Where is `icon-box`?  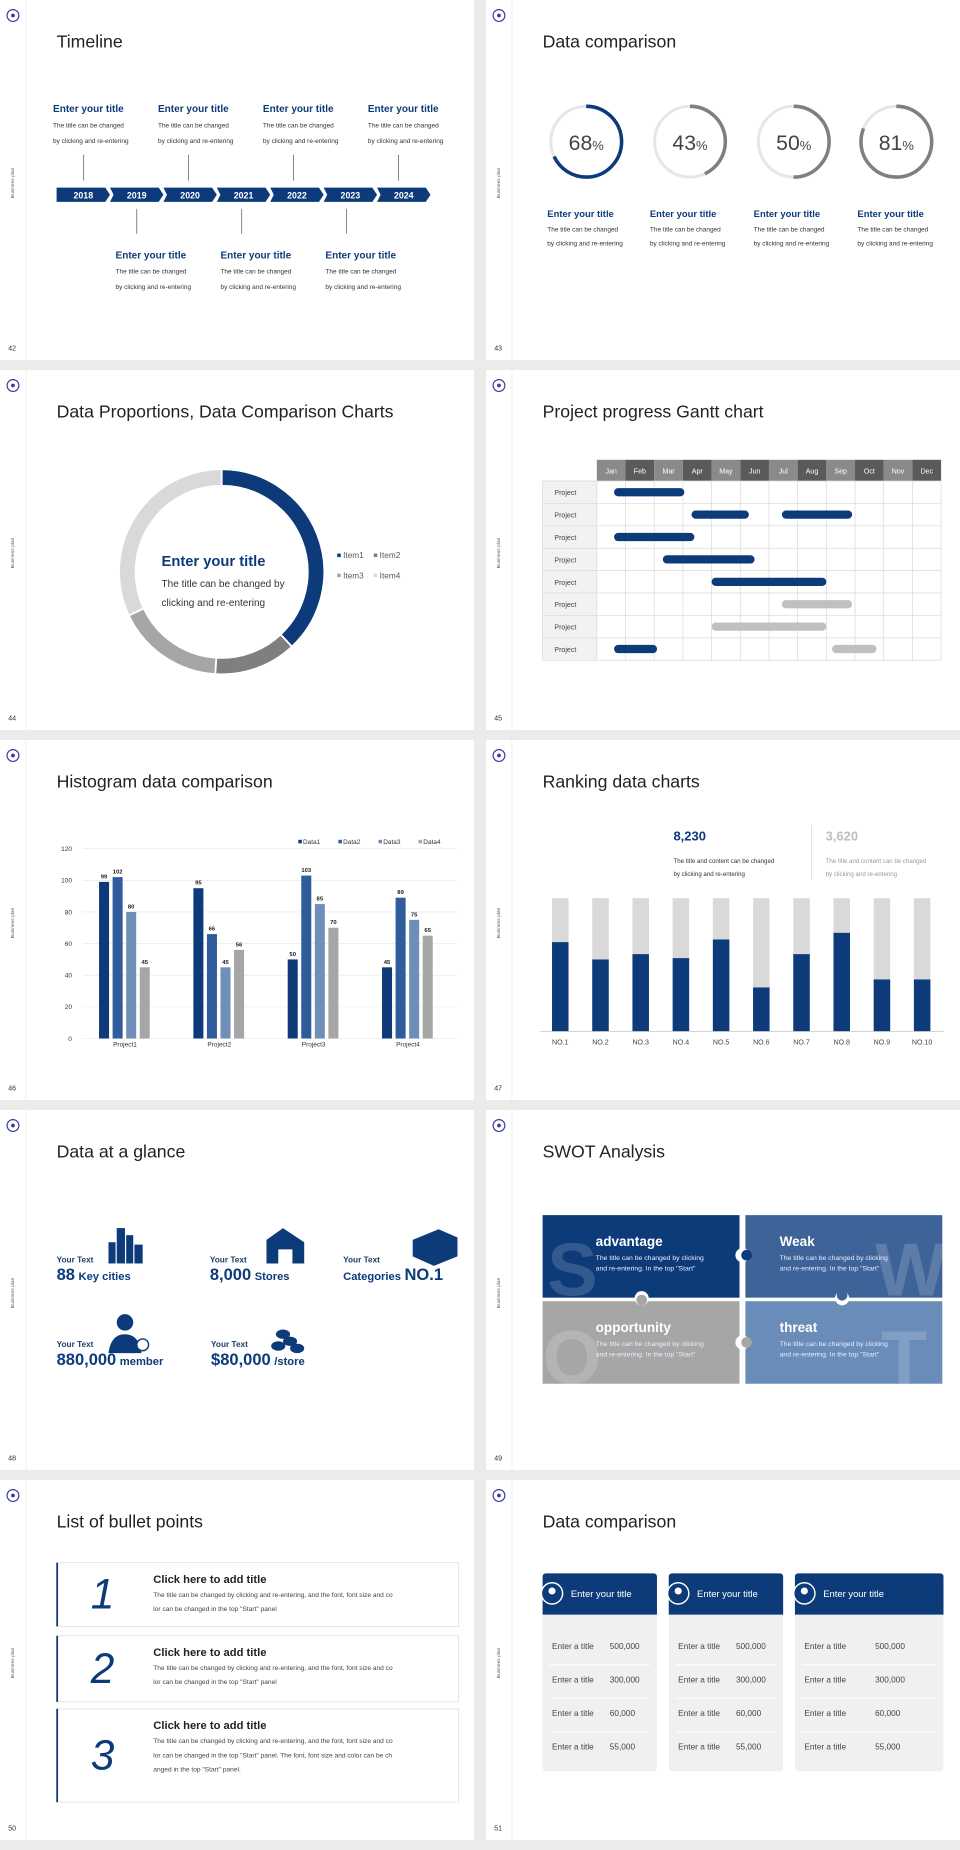
icon-box is located at coordinates (435, 1247).